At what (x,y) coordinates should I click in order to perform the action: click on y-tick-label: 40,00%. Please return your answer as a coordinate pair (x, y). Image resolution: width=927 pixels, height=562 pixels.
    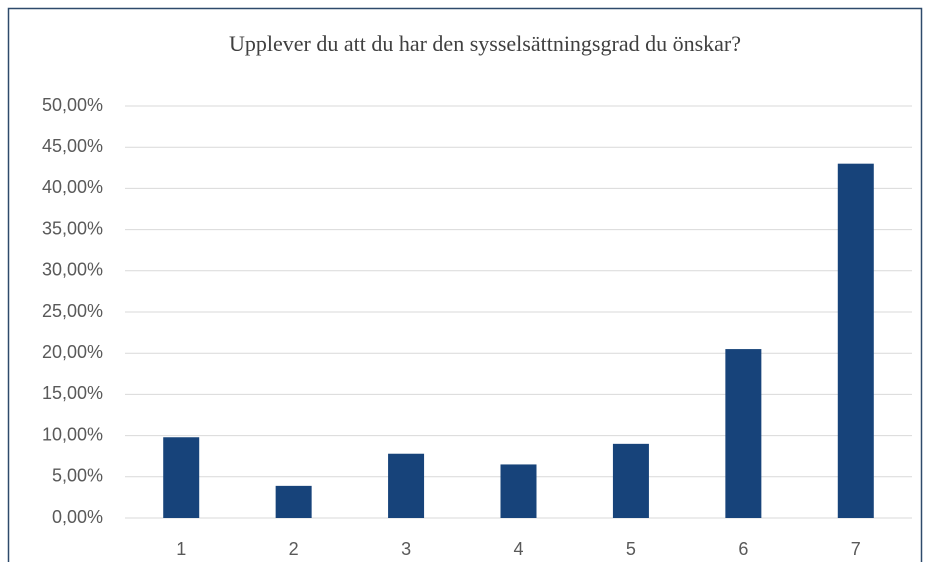
    Looking at the image, I should click on (72, 187).